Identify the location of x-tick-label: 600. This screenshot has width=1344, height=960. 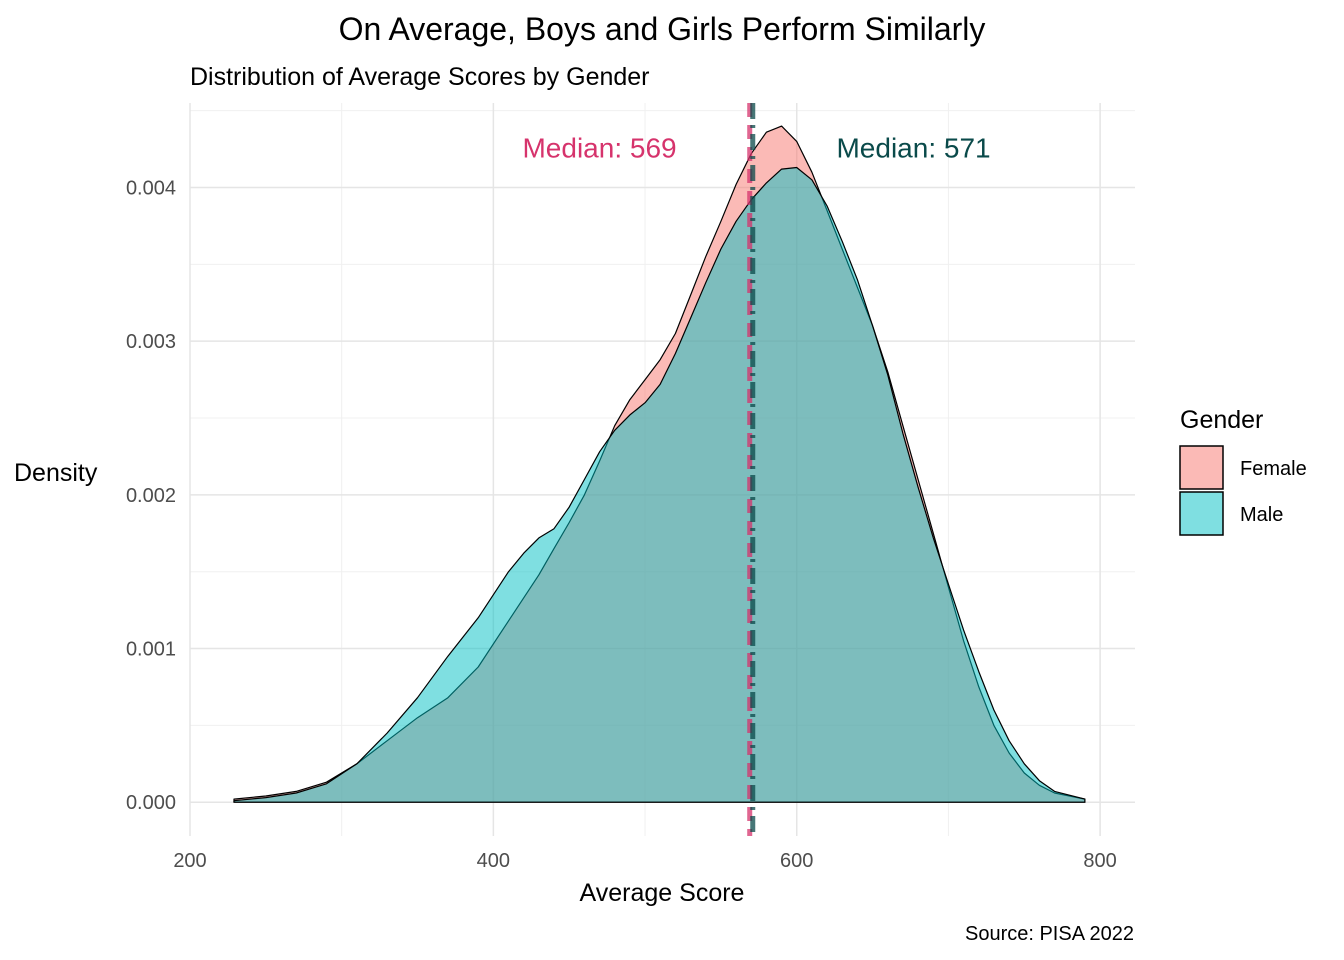
(796, 861).